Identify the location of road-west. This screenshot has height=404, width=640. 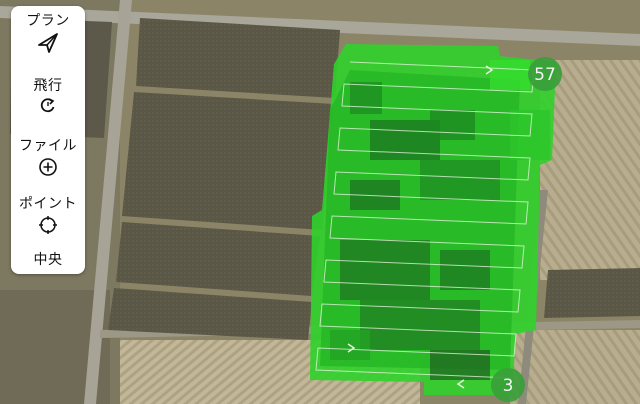
(108, 202).